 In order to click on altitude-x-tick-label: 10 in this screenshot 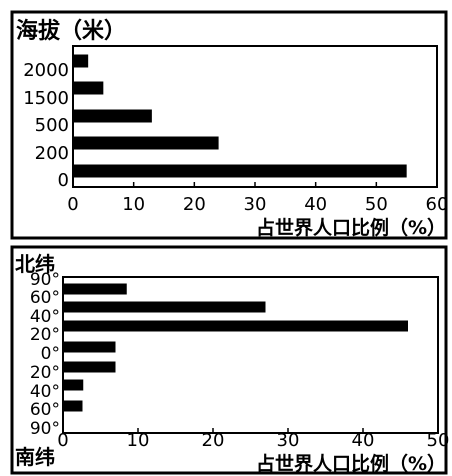, I will do `click(133, 204)`.